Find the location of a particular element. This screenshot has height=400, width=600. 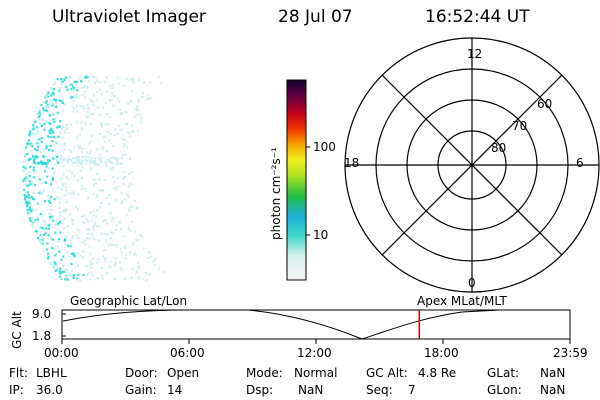

y-tick-9: 9.0 is located at coordinates (42, 314).